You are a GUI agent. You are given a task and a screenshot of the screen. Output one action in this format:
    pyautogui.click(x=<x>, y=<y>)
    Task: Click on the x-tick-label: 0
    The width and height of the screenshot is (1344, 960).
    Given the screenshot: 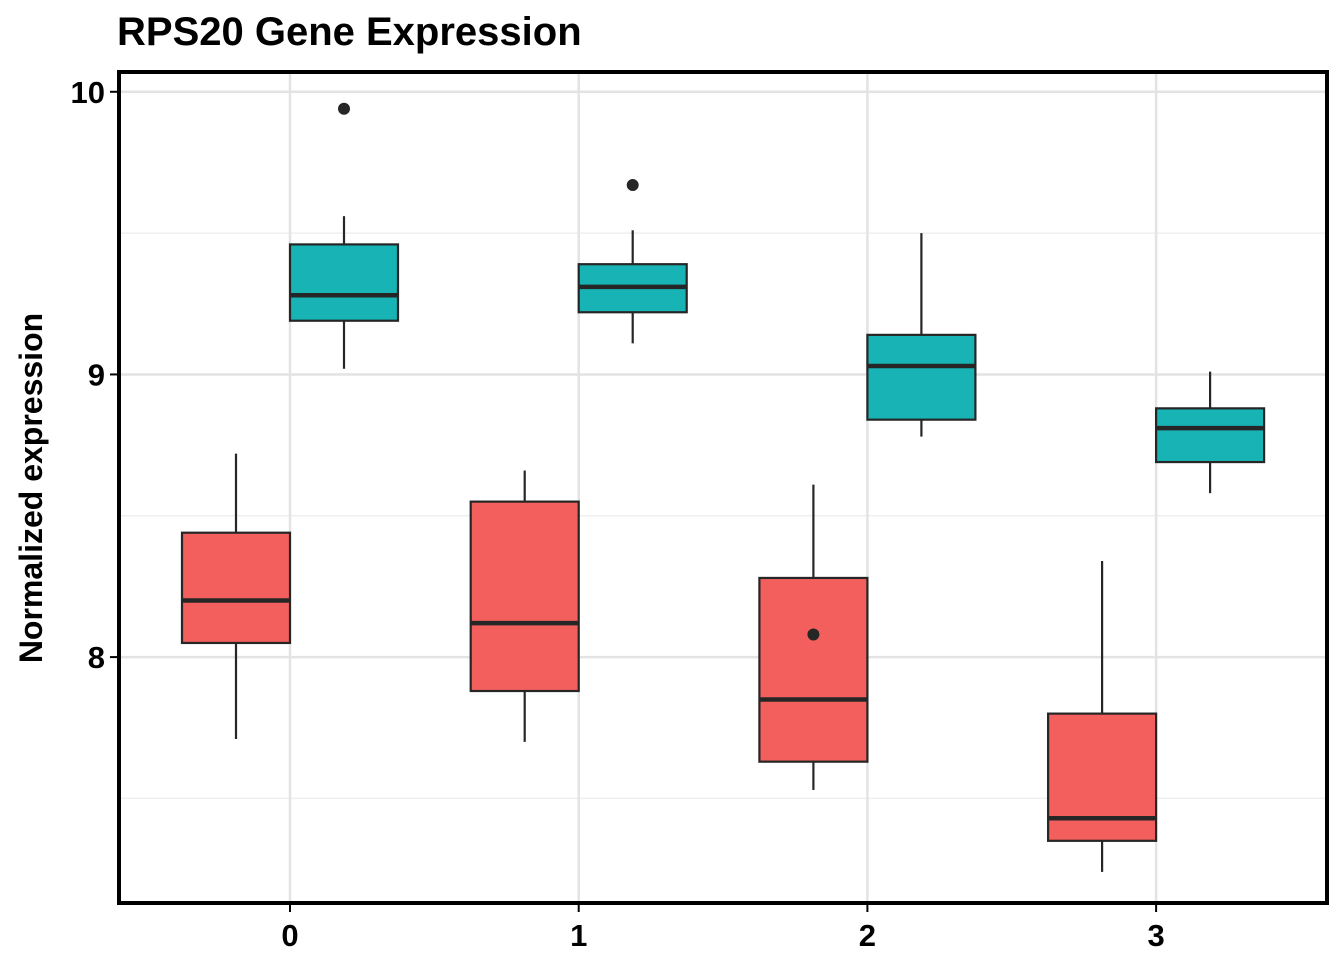 What is the action you would take?
    pyautogui.click(x=289, y=935)
    